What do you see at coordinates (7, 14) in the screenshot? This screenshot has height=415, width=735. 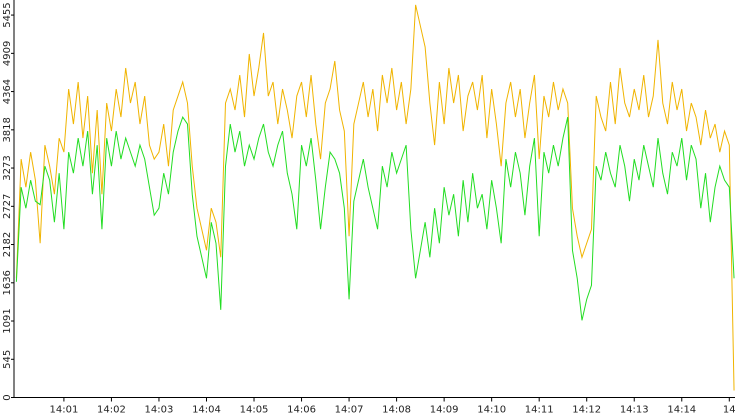 I see `y-tick-label: 5455` at bounding box center [7, 14].